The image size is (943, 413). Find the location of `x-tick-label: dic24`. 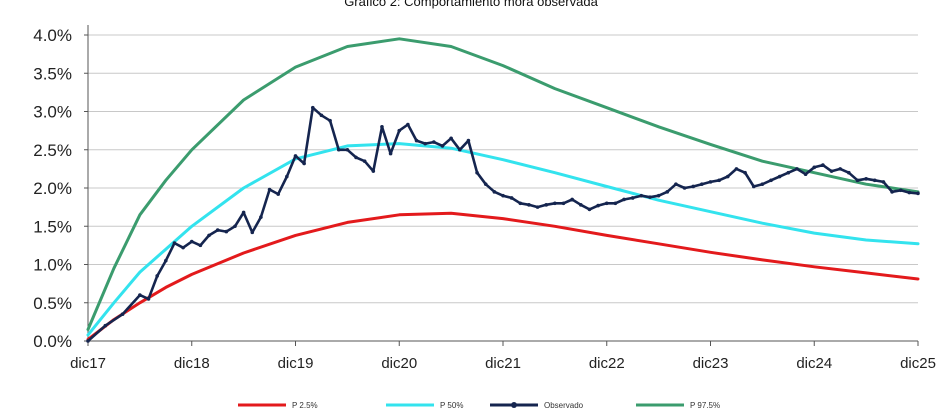

x-tick-label: dic24 is located at coordinates (814, 363).